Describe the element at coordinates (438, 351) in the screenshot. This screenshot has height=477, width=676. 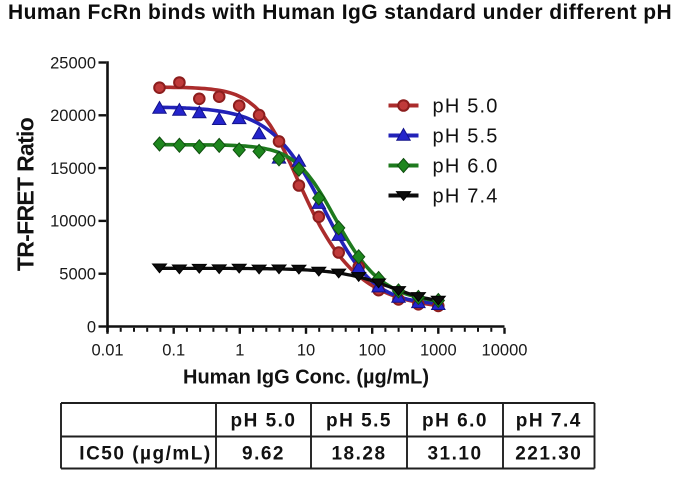
I see `svg-text: 1000` at that location.